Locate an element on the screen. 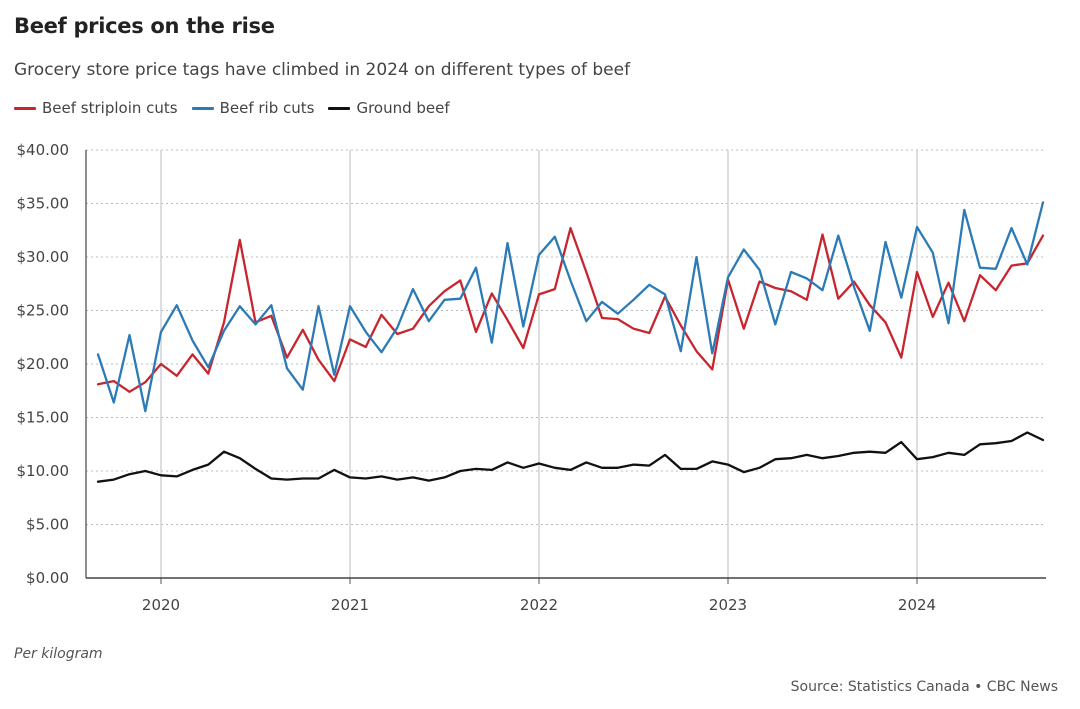  legend-label-striploin: Beef striploin cuts is located at coordinates (110, 108).